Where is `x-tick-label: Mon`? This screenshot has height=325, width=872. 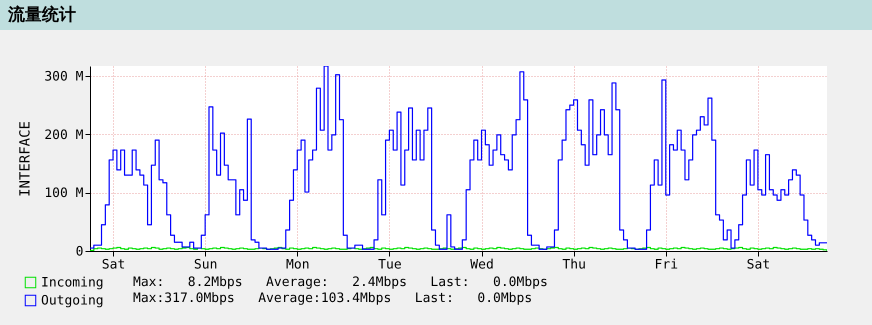
x-tick-label: Mon is located at coordinates (298, 265).